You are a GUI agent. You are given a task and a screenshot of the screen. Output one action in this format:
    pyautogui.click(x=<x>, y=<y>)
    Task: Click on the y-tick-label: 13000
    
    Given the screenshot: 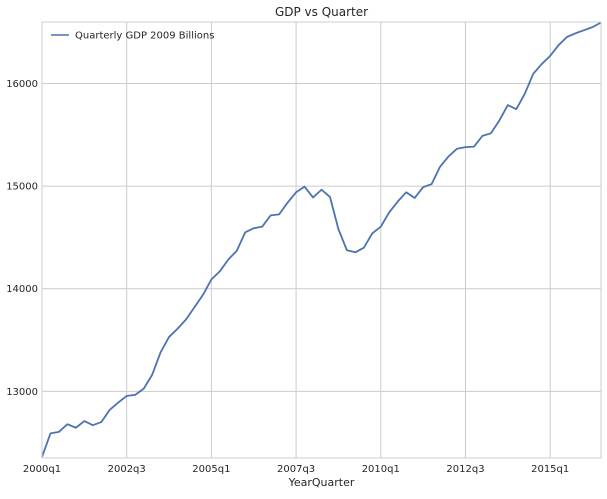 What is the action you would take?
    pyautogui.click(x=22, y=392)
    